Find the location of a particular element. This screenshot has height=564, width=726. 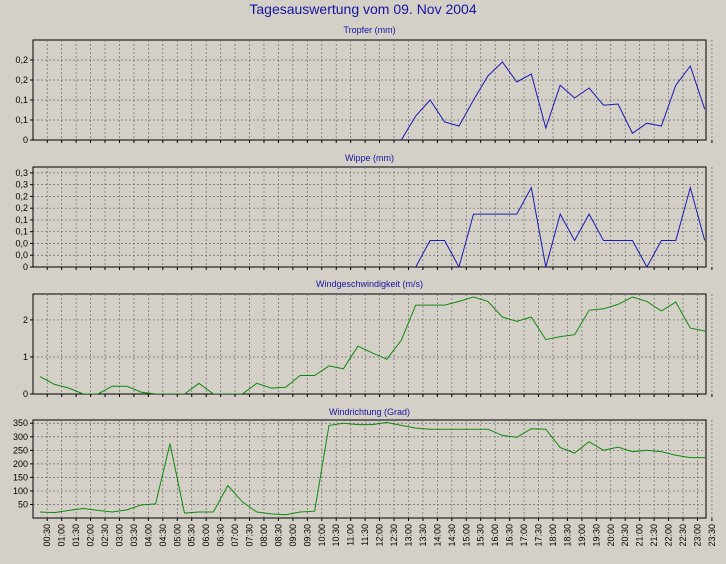

x-tick-label: 07:00 is located at coordinates (235, 535).